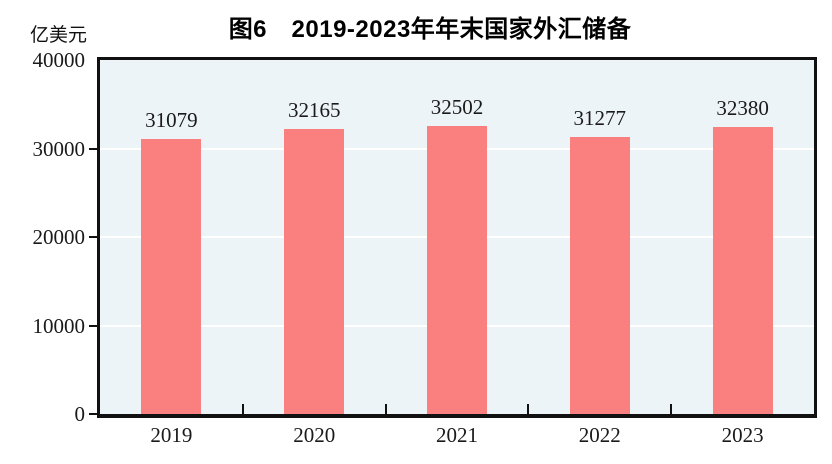 This screenshot has height=464, width=832. What do you see at coordinates (742, 435) in the screenshot?
I see `x-tick-label-2023: 2023` at bounding box center [742, 435].